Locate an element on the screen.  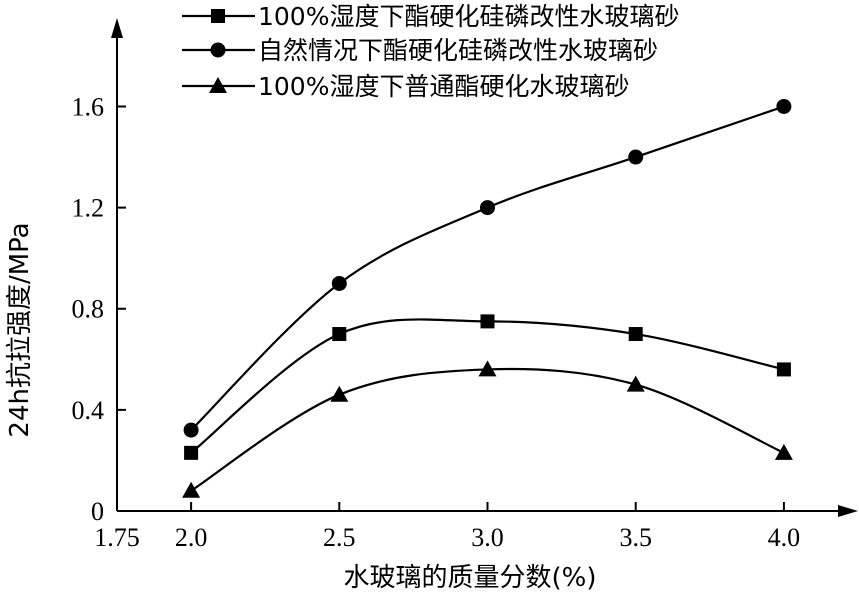
x-tick-label: 3.5 is located at coordinates (635, 537).